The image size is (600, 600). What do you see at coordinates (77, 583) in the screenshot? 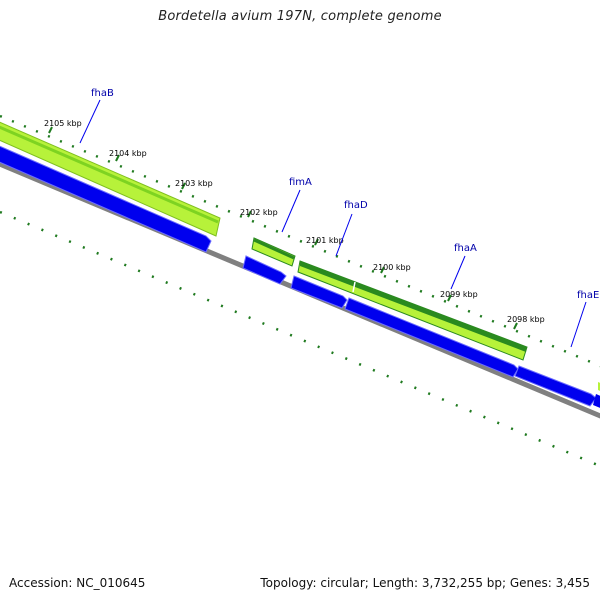
I see `accession-text: Accession: NC_010645` at bounding box center [77, 583].